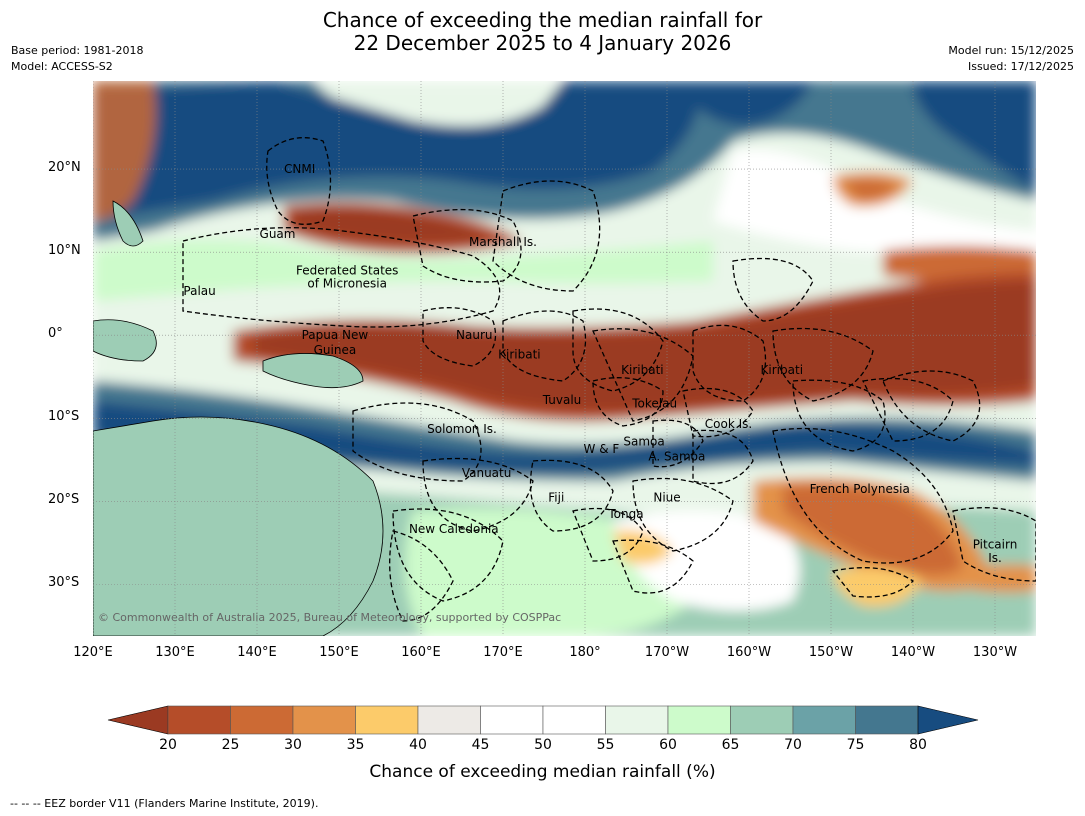 The height and width of the screenshot is (816, 1085). What do you see at coordinates (948, 720) in the screenshot?
I see `colorbar-extend-high` at bounding box center [948, 720].